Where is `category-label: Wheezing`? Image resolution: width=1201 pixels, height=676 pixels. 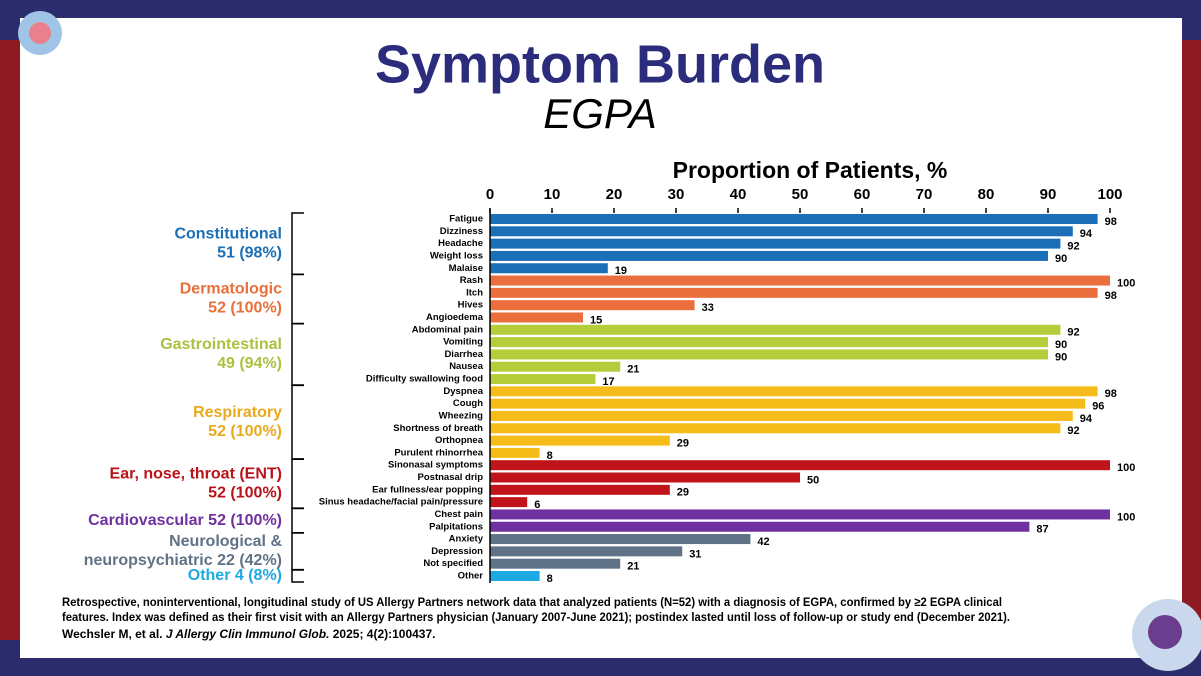
category-label: Wheezing is located at coordinates (461, 415).